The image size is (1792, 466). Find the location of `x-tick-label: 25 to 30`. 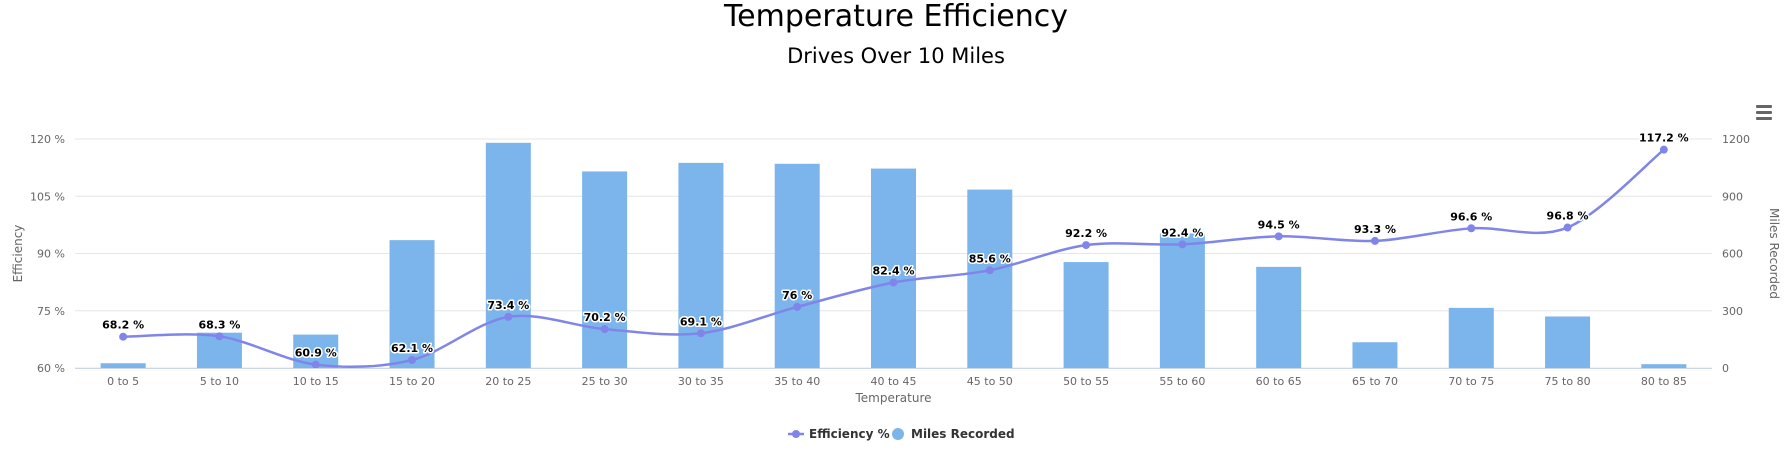

x-tick-label: 25 to 30 is located at coordinates (605, 381).